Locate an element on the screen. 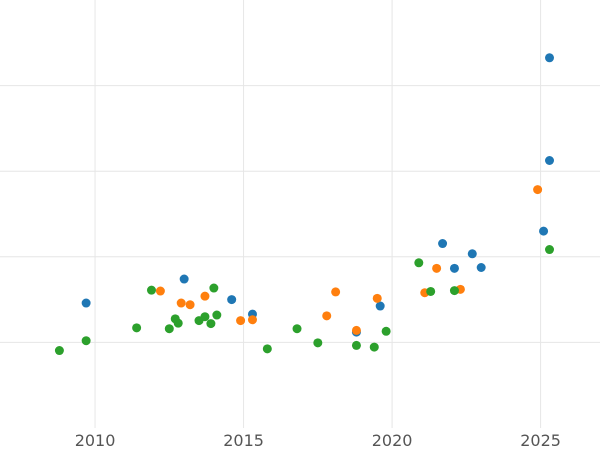 The width and height of the screenshot is (600, 450). x-tick-label: 2020 is located at coordinates (392, 440).